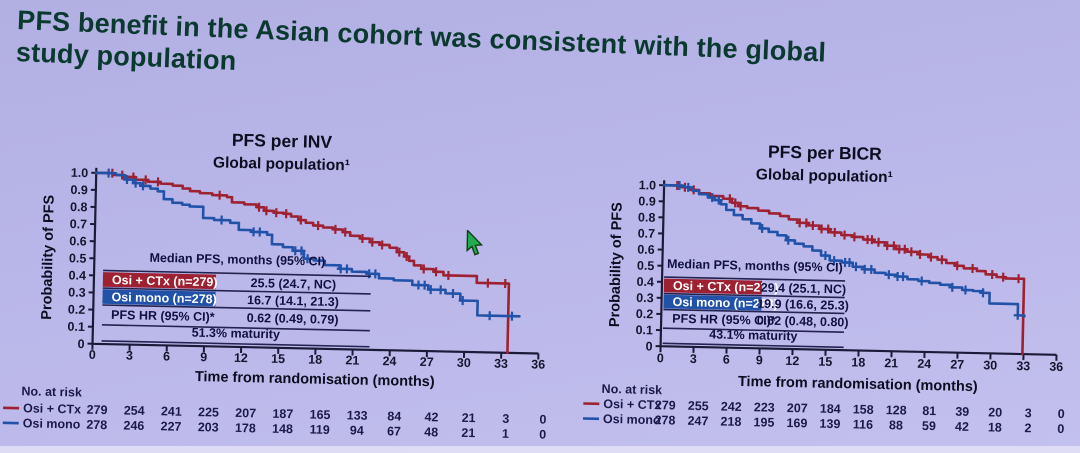  I want to click on y-tick-label: 1.0, so click(648, 185).